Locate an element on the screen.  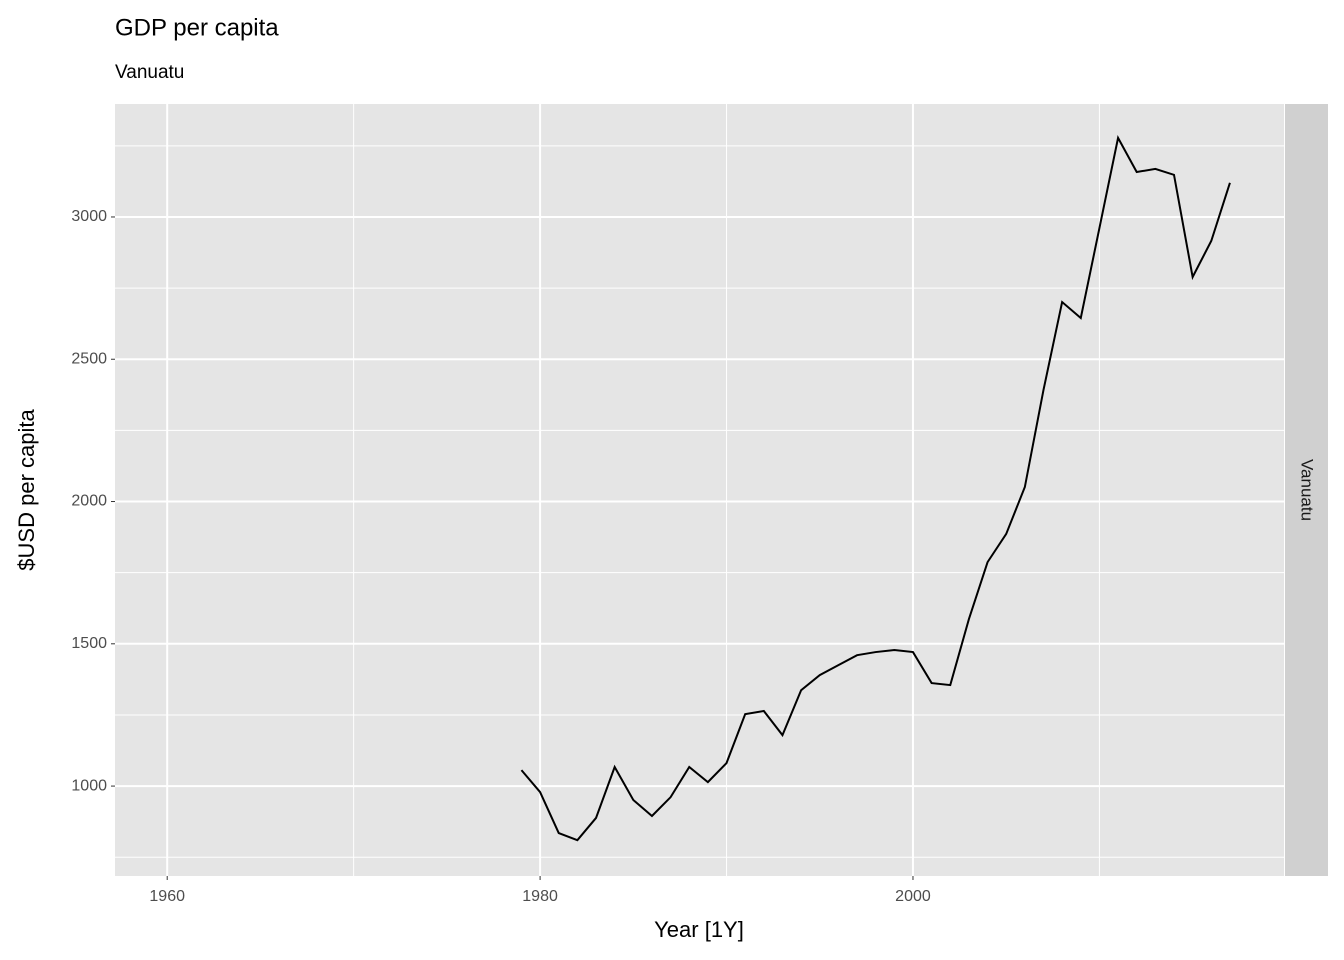
y-tick-label: 1500 is located at coordinates (89, 643).